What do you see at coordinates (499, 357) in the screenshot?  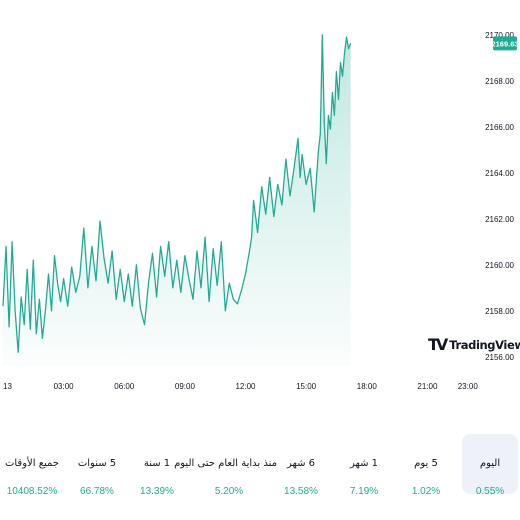 I see `y-tick-label: 2156.00` at bounding box center [499, 357].